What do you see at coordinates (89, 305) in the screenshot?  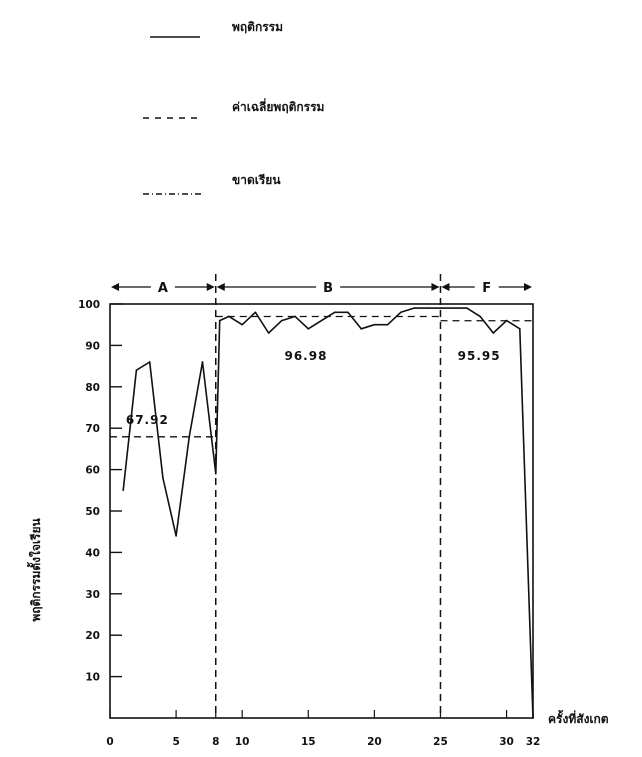 I see `y-tick-label: 100` at bounding box center [89, 305].